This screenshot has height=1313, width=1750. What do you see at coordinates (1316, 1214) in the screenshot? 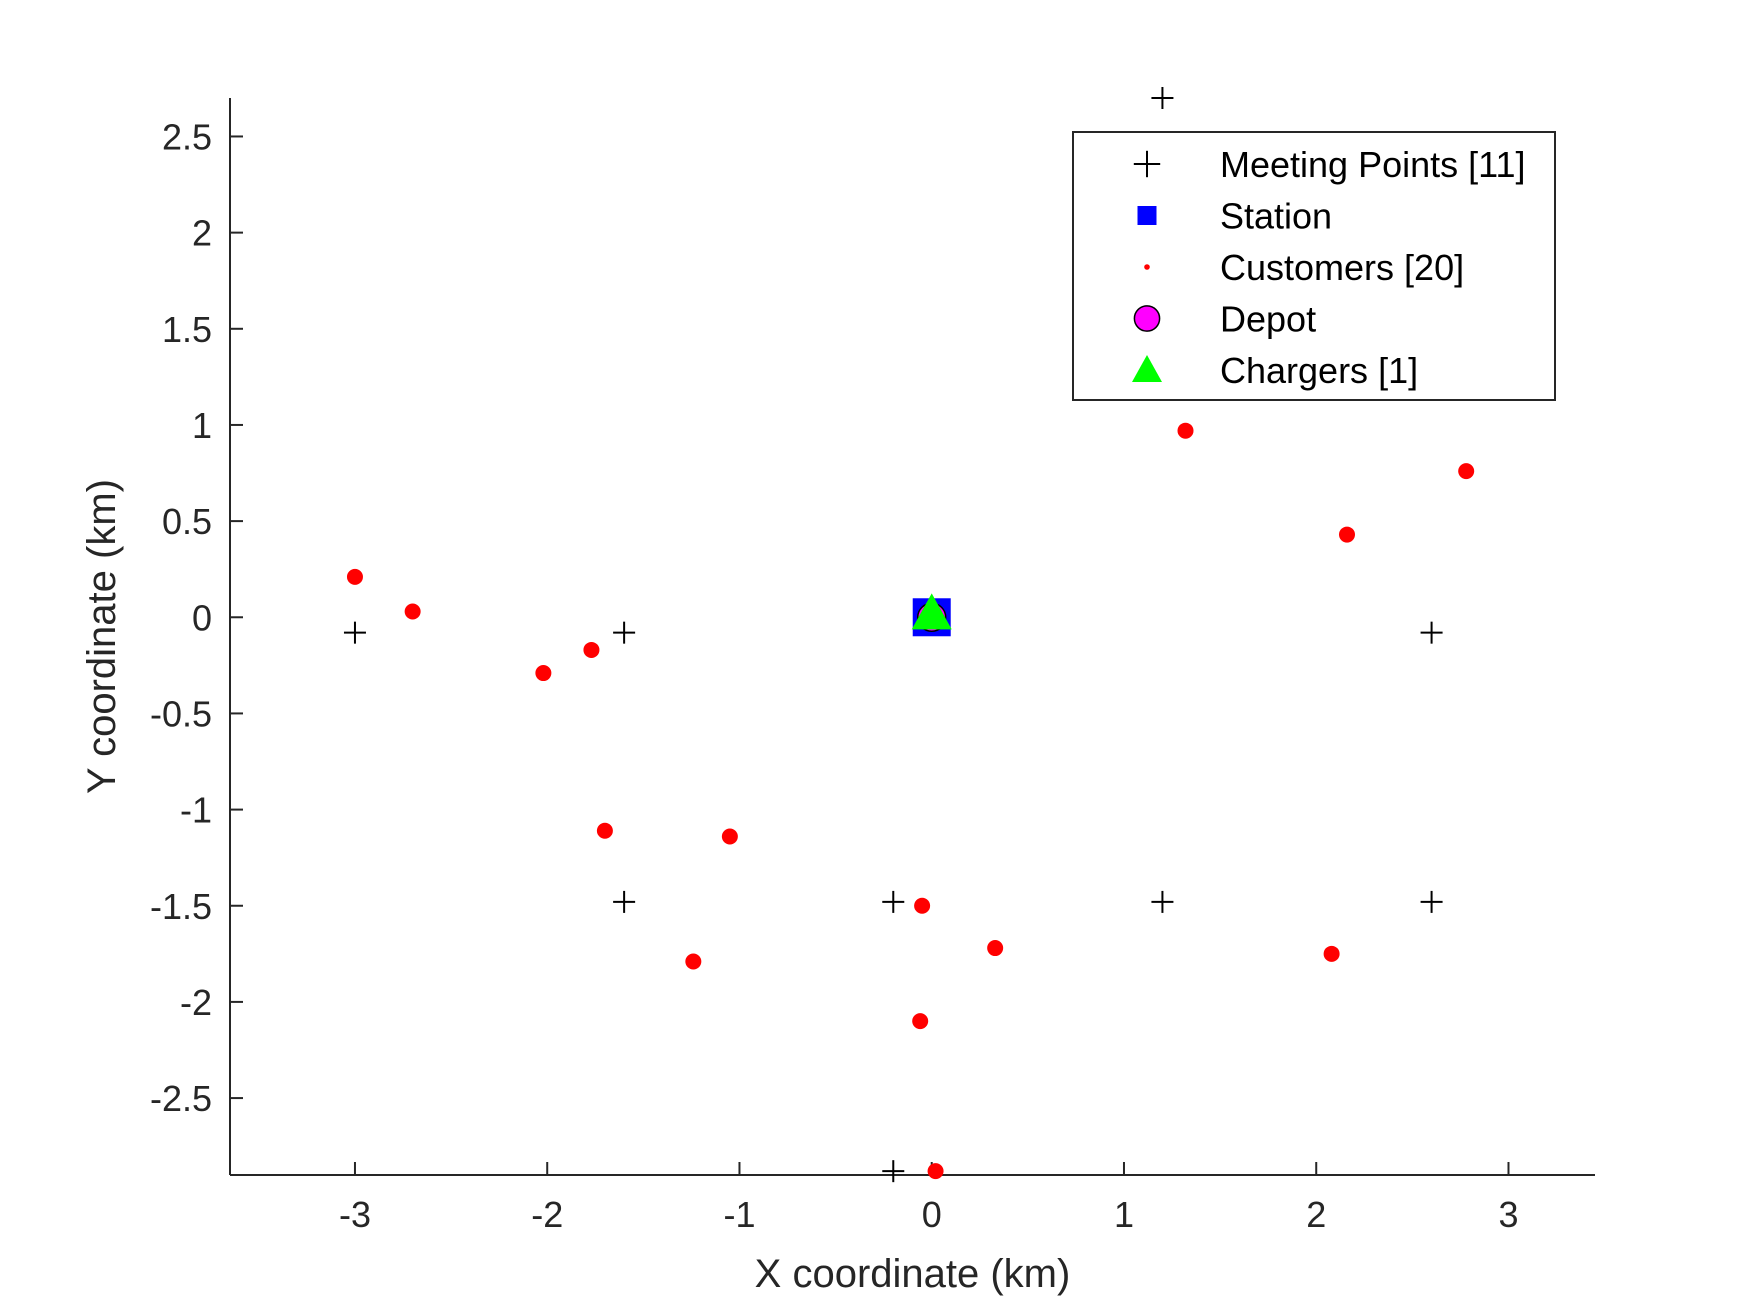
I see `x-tick-label: 2` at bounding box center [1316, 1214].